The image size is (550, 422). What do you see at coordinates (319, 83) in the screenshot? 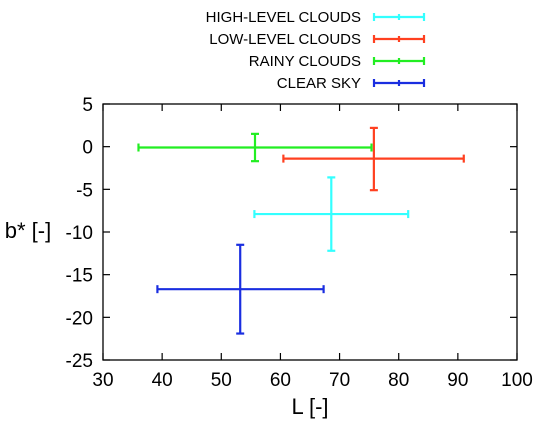
I see `legend-label: CLEAR SKY` at bounding box center [319, 83].